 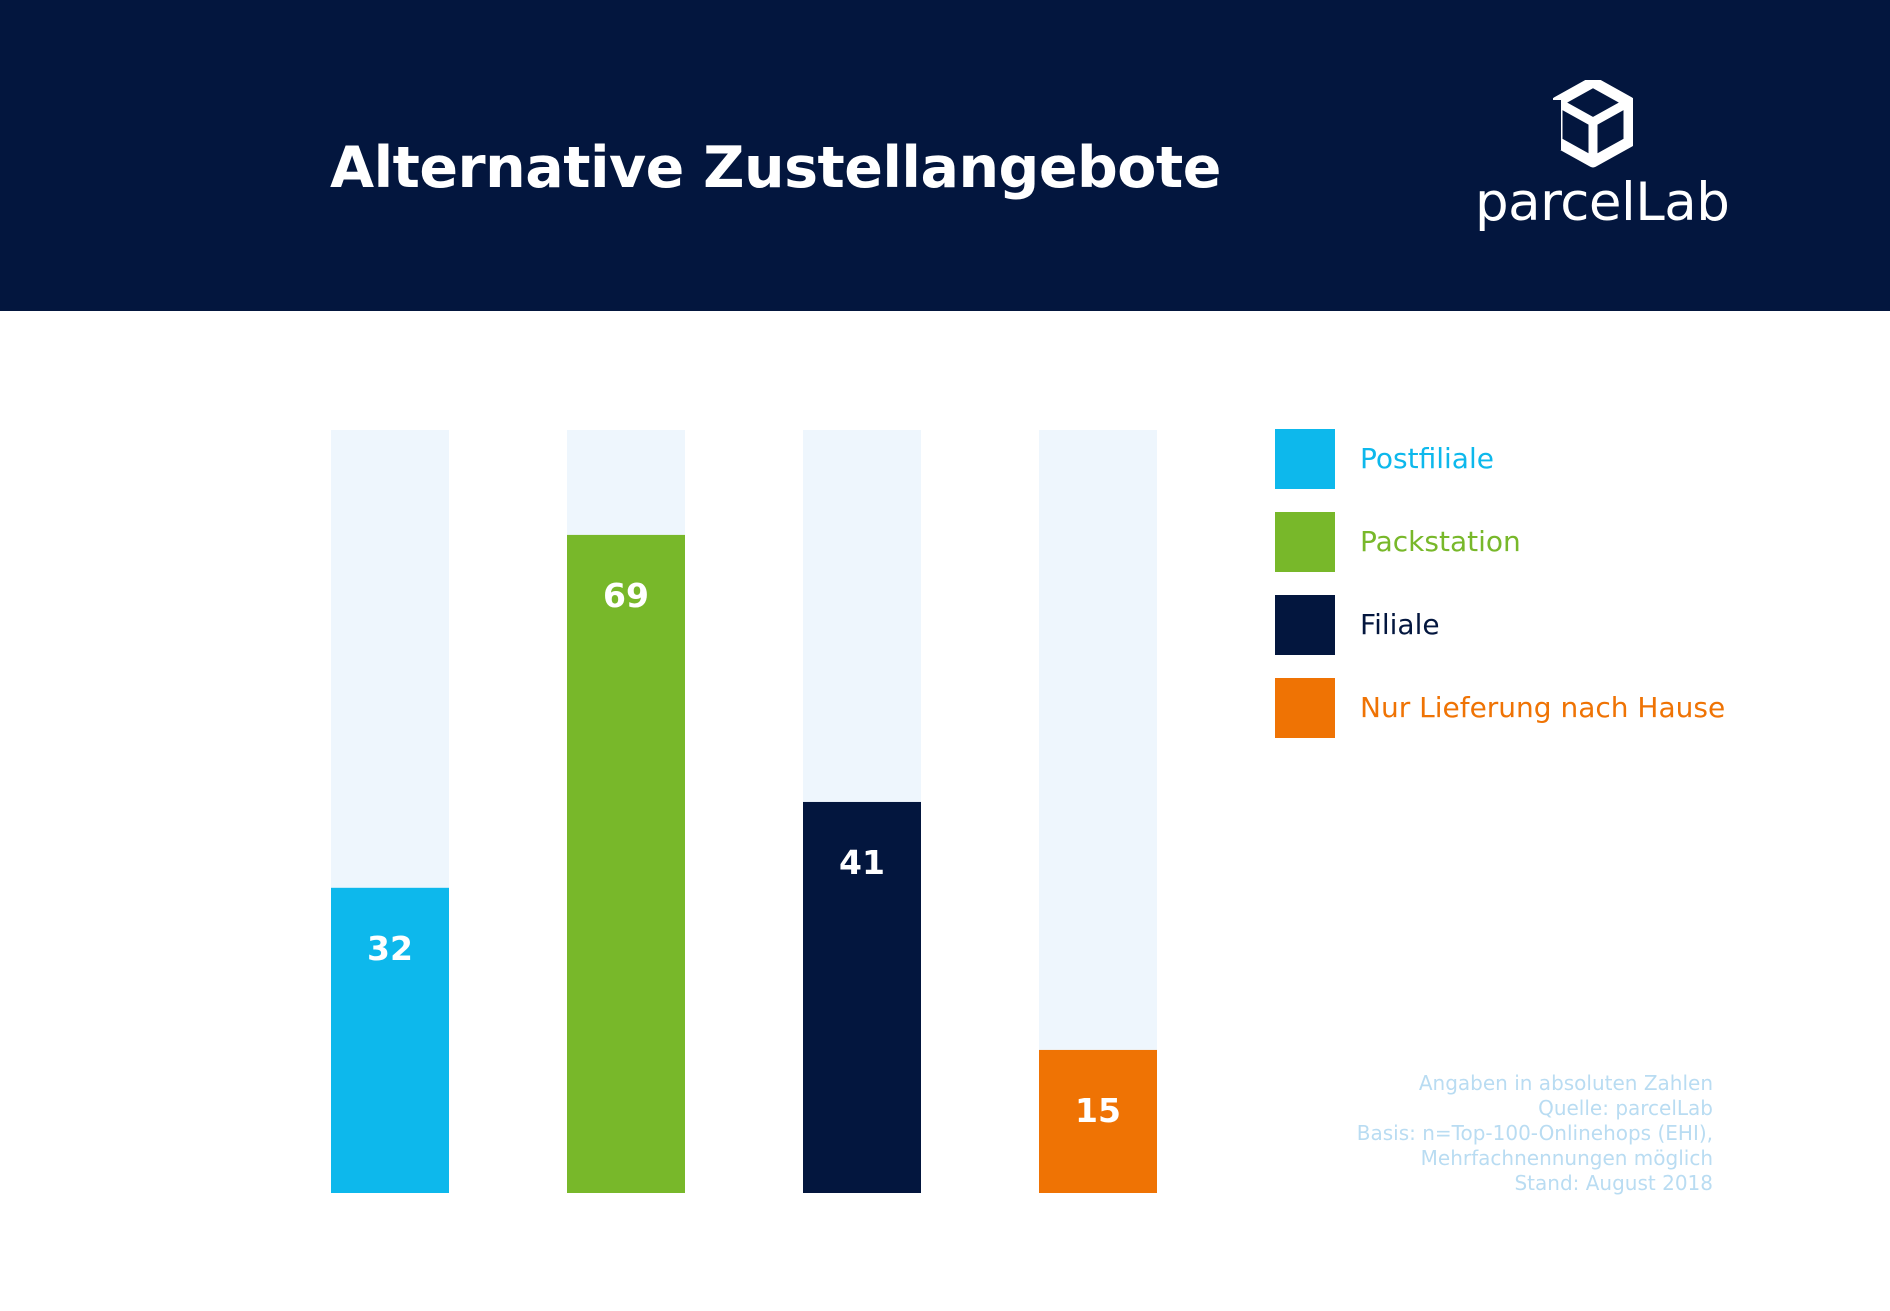 What do you see at coordinates (626, 595) in the screenshot?
I see `bar-value-label: 69` at bounding box center [626, 595].